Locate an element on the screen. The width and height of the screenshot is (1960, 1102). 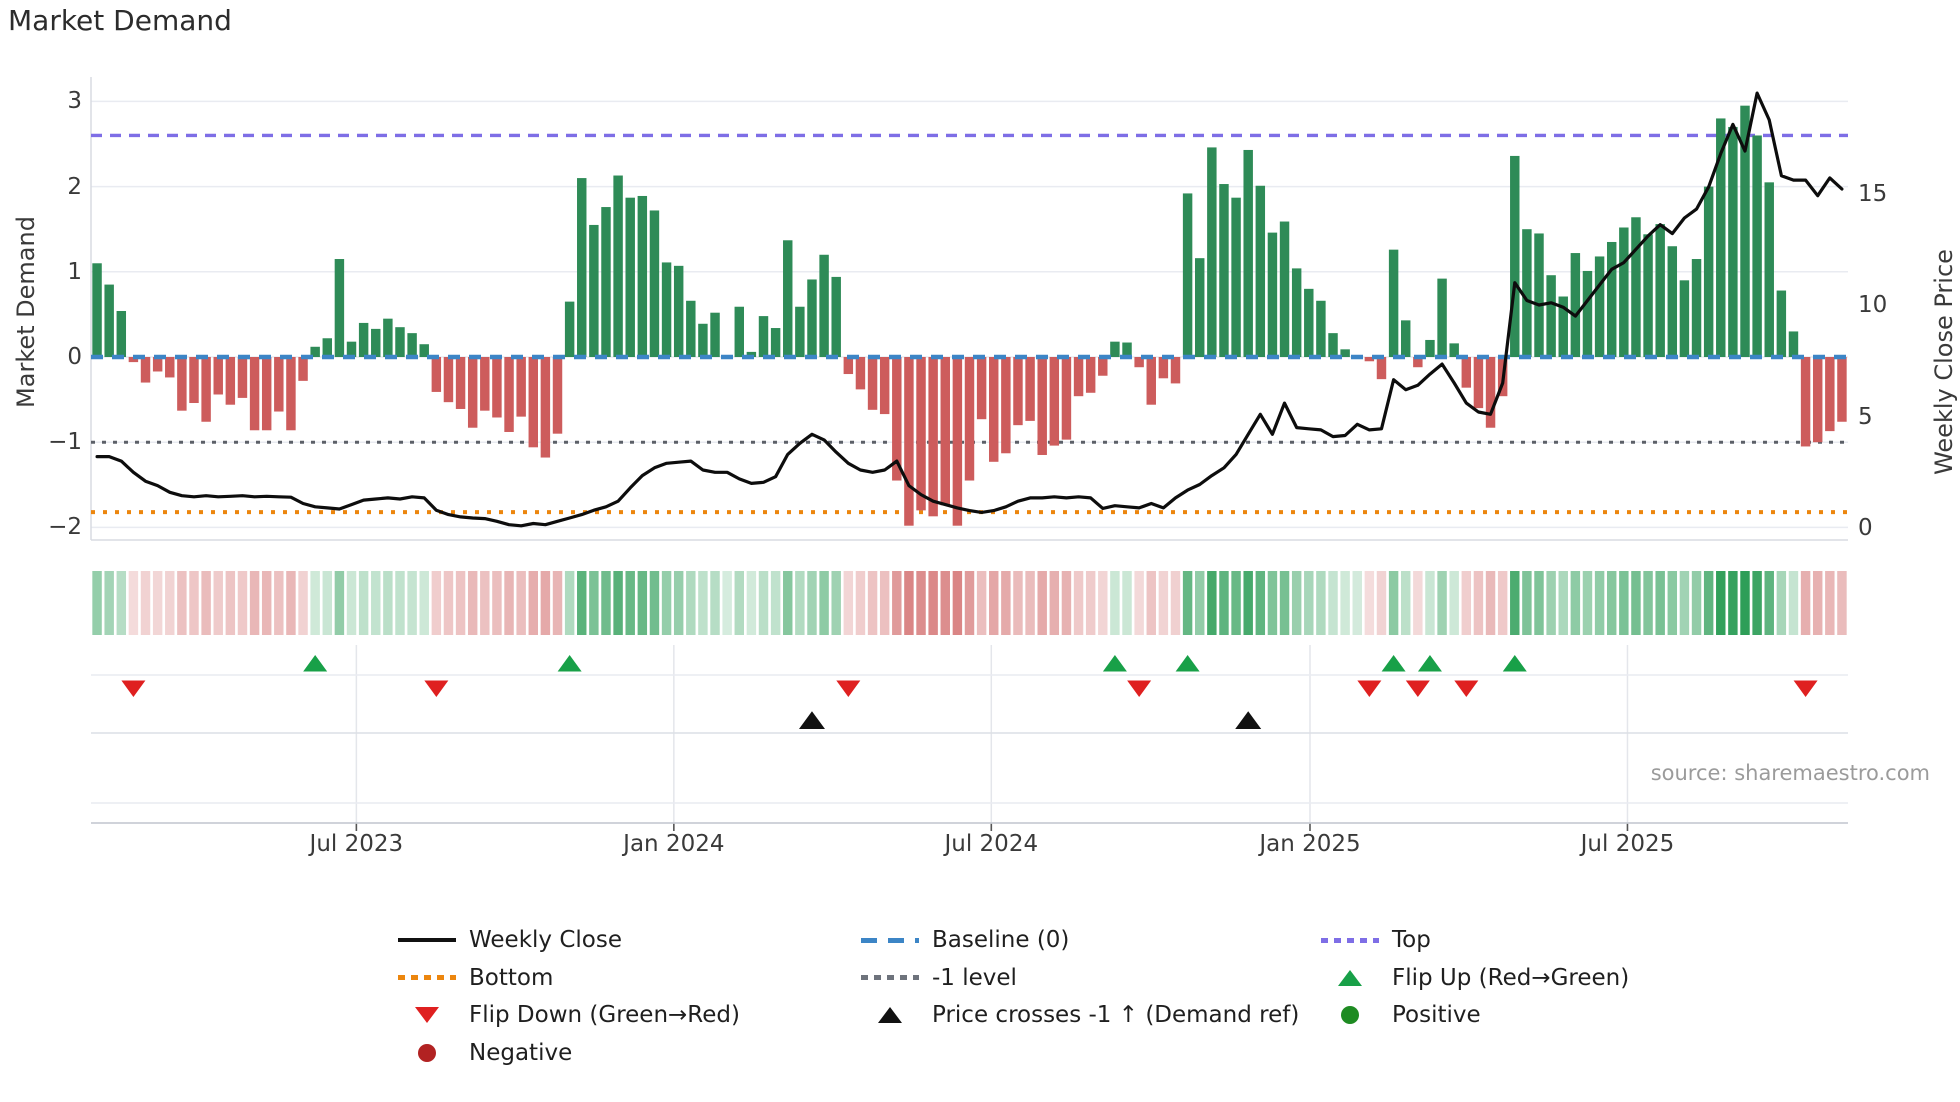
left-tick-label: −1 is located at coordinates (65, 442).